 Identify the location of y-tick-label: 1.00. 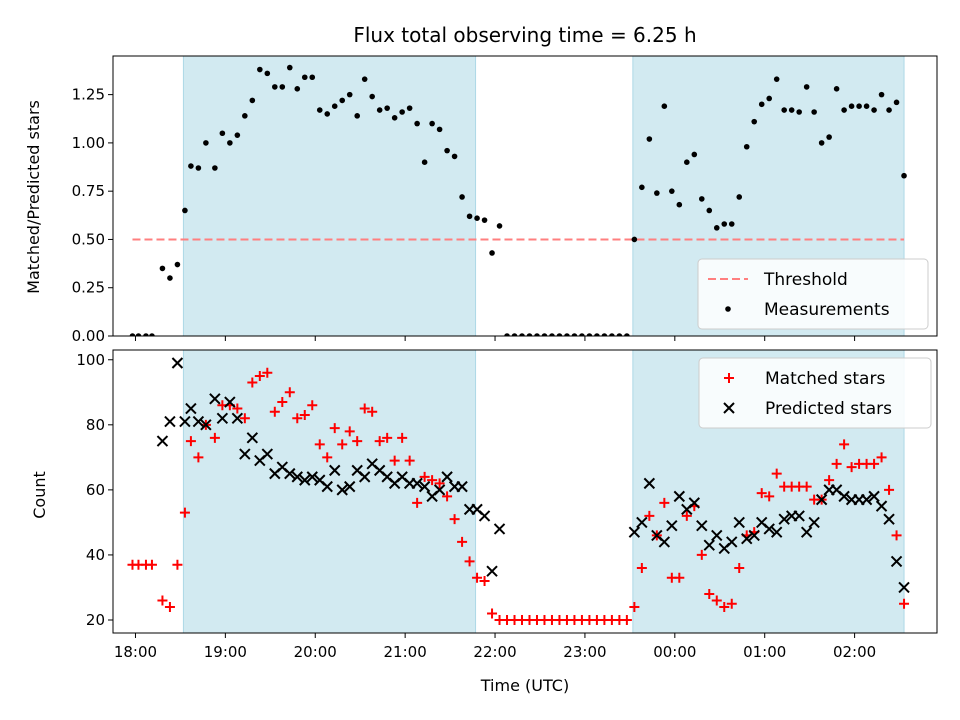
(88, 143).